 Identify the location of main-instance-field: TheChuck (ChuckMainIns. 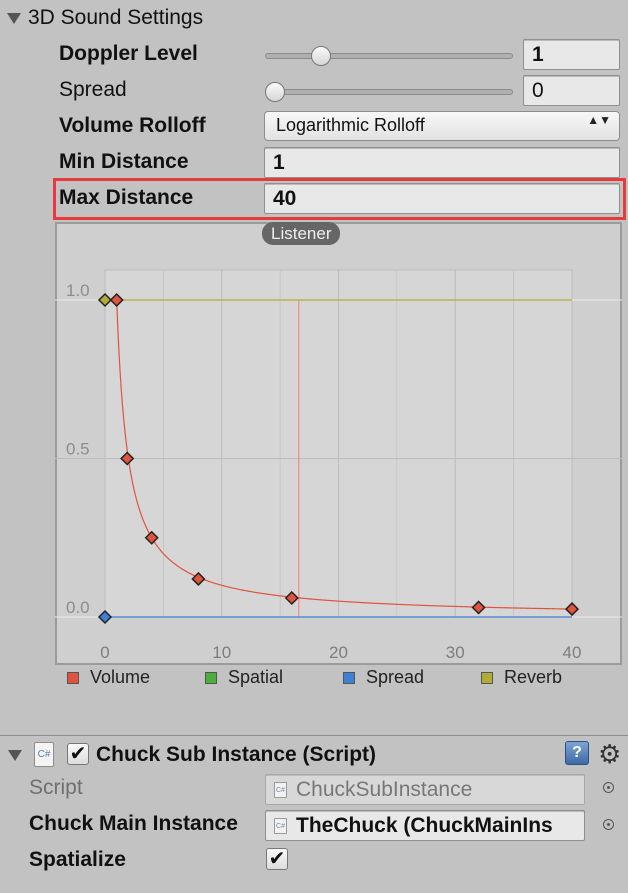
(425, 825).